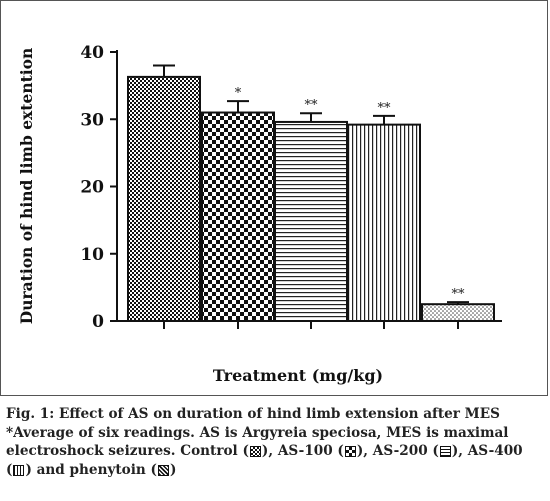  What do you see at coordinates (163, 470) in the screenshot?
I see `phenytoin-pattern-swatch` at bounding box center [163, 470].